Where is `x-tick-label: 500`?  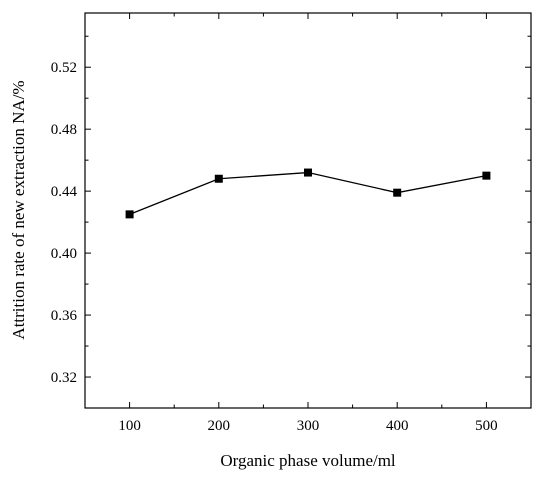
x-tick-label: 500 is located at coordinates (486, 426).